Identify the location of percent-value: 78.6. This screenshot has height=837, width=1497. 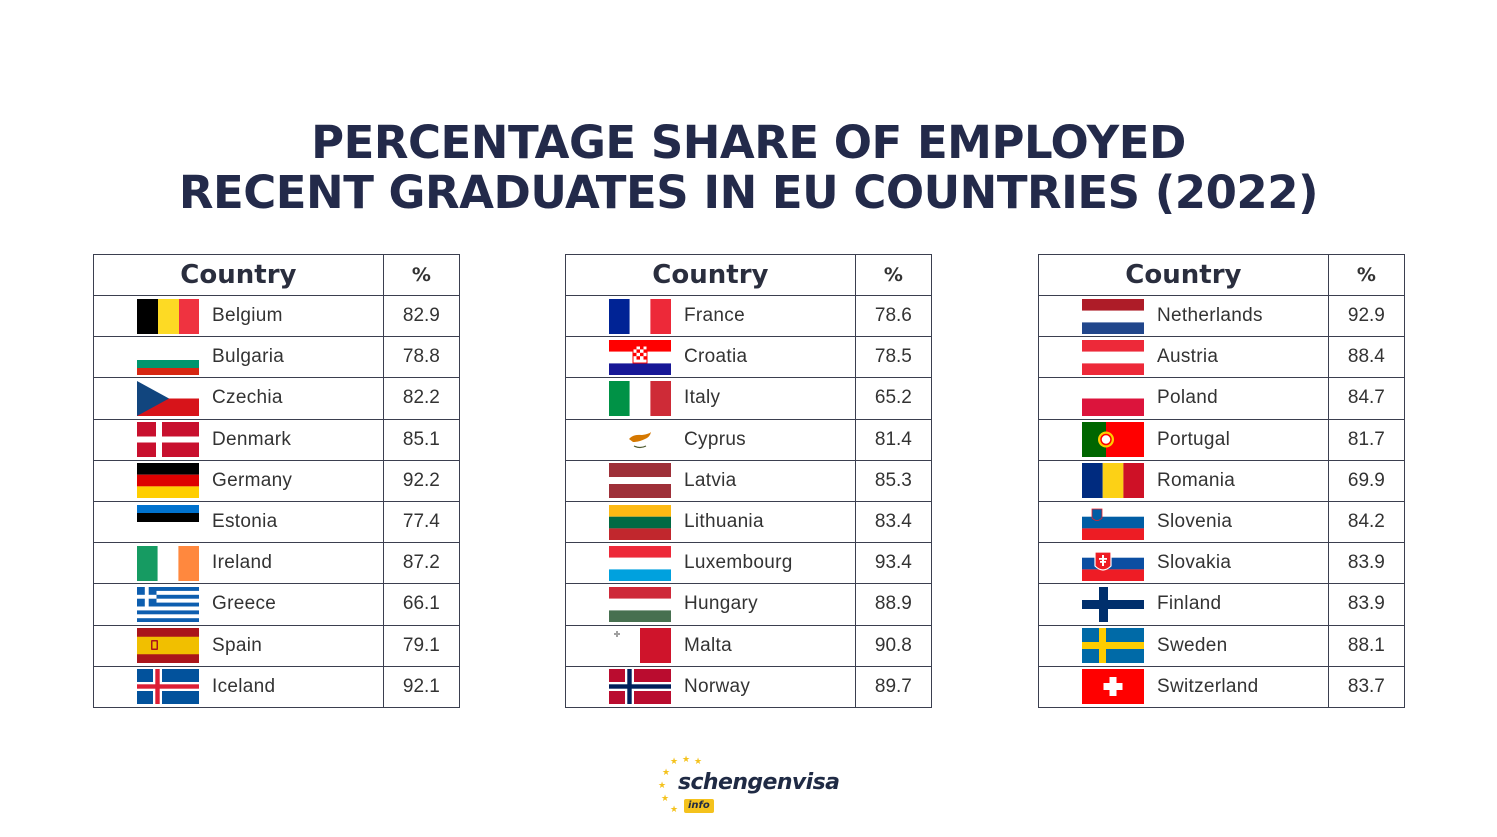
(893, 316).